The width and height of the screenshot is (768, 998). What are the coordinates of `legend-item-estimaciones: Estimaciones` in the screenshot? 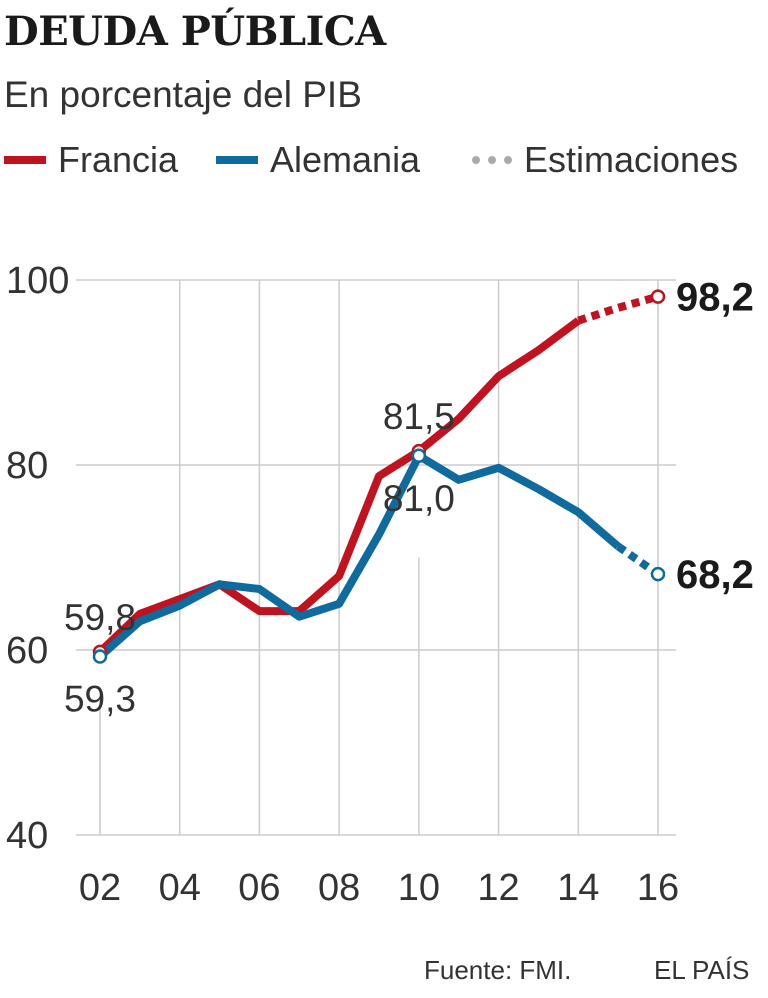 It's located at (605, 159).